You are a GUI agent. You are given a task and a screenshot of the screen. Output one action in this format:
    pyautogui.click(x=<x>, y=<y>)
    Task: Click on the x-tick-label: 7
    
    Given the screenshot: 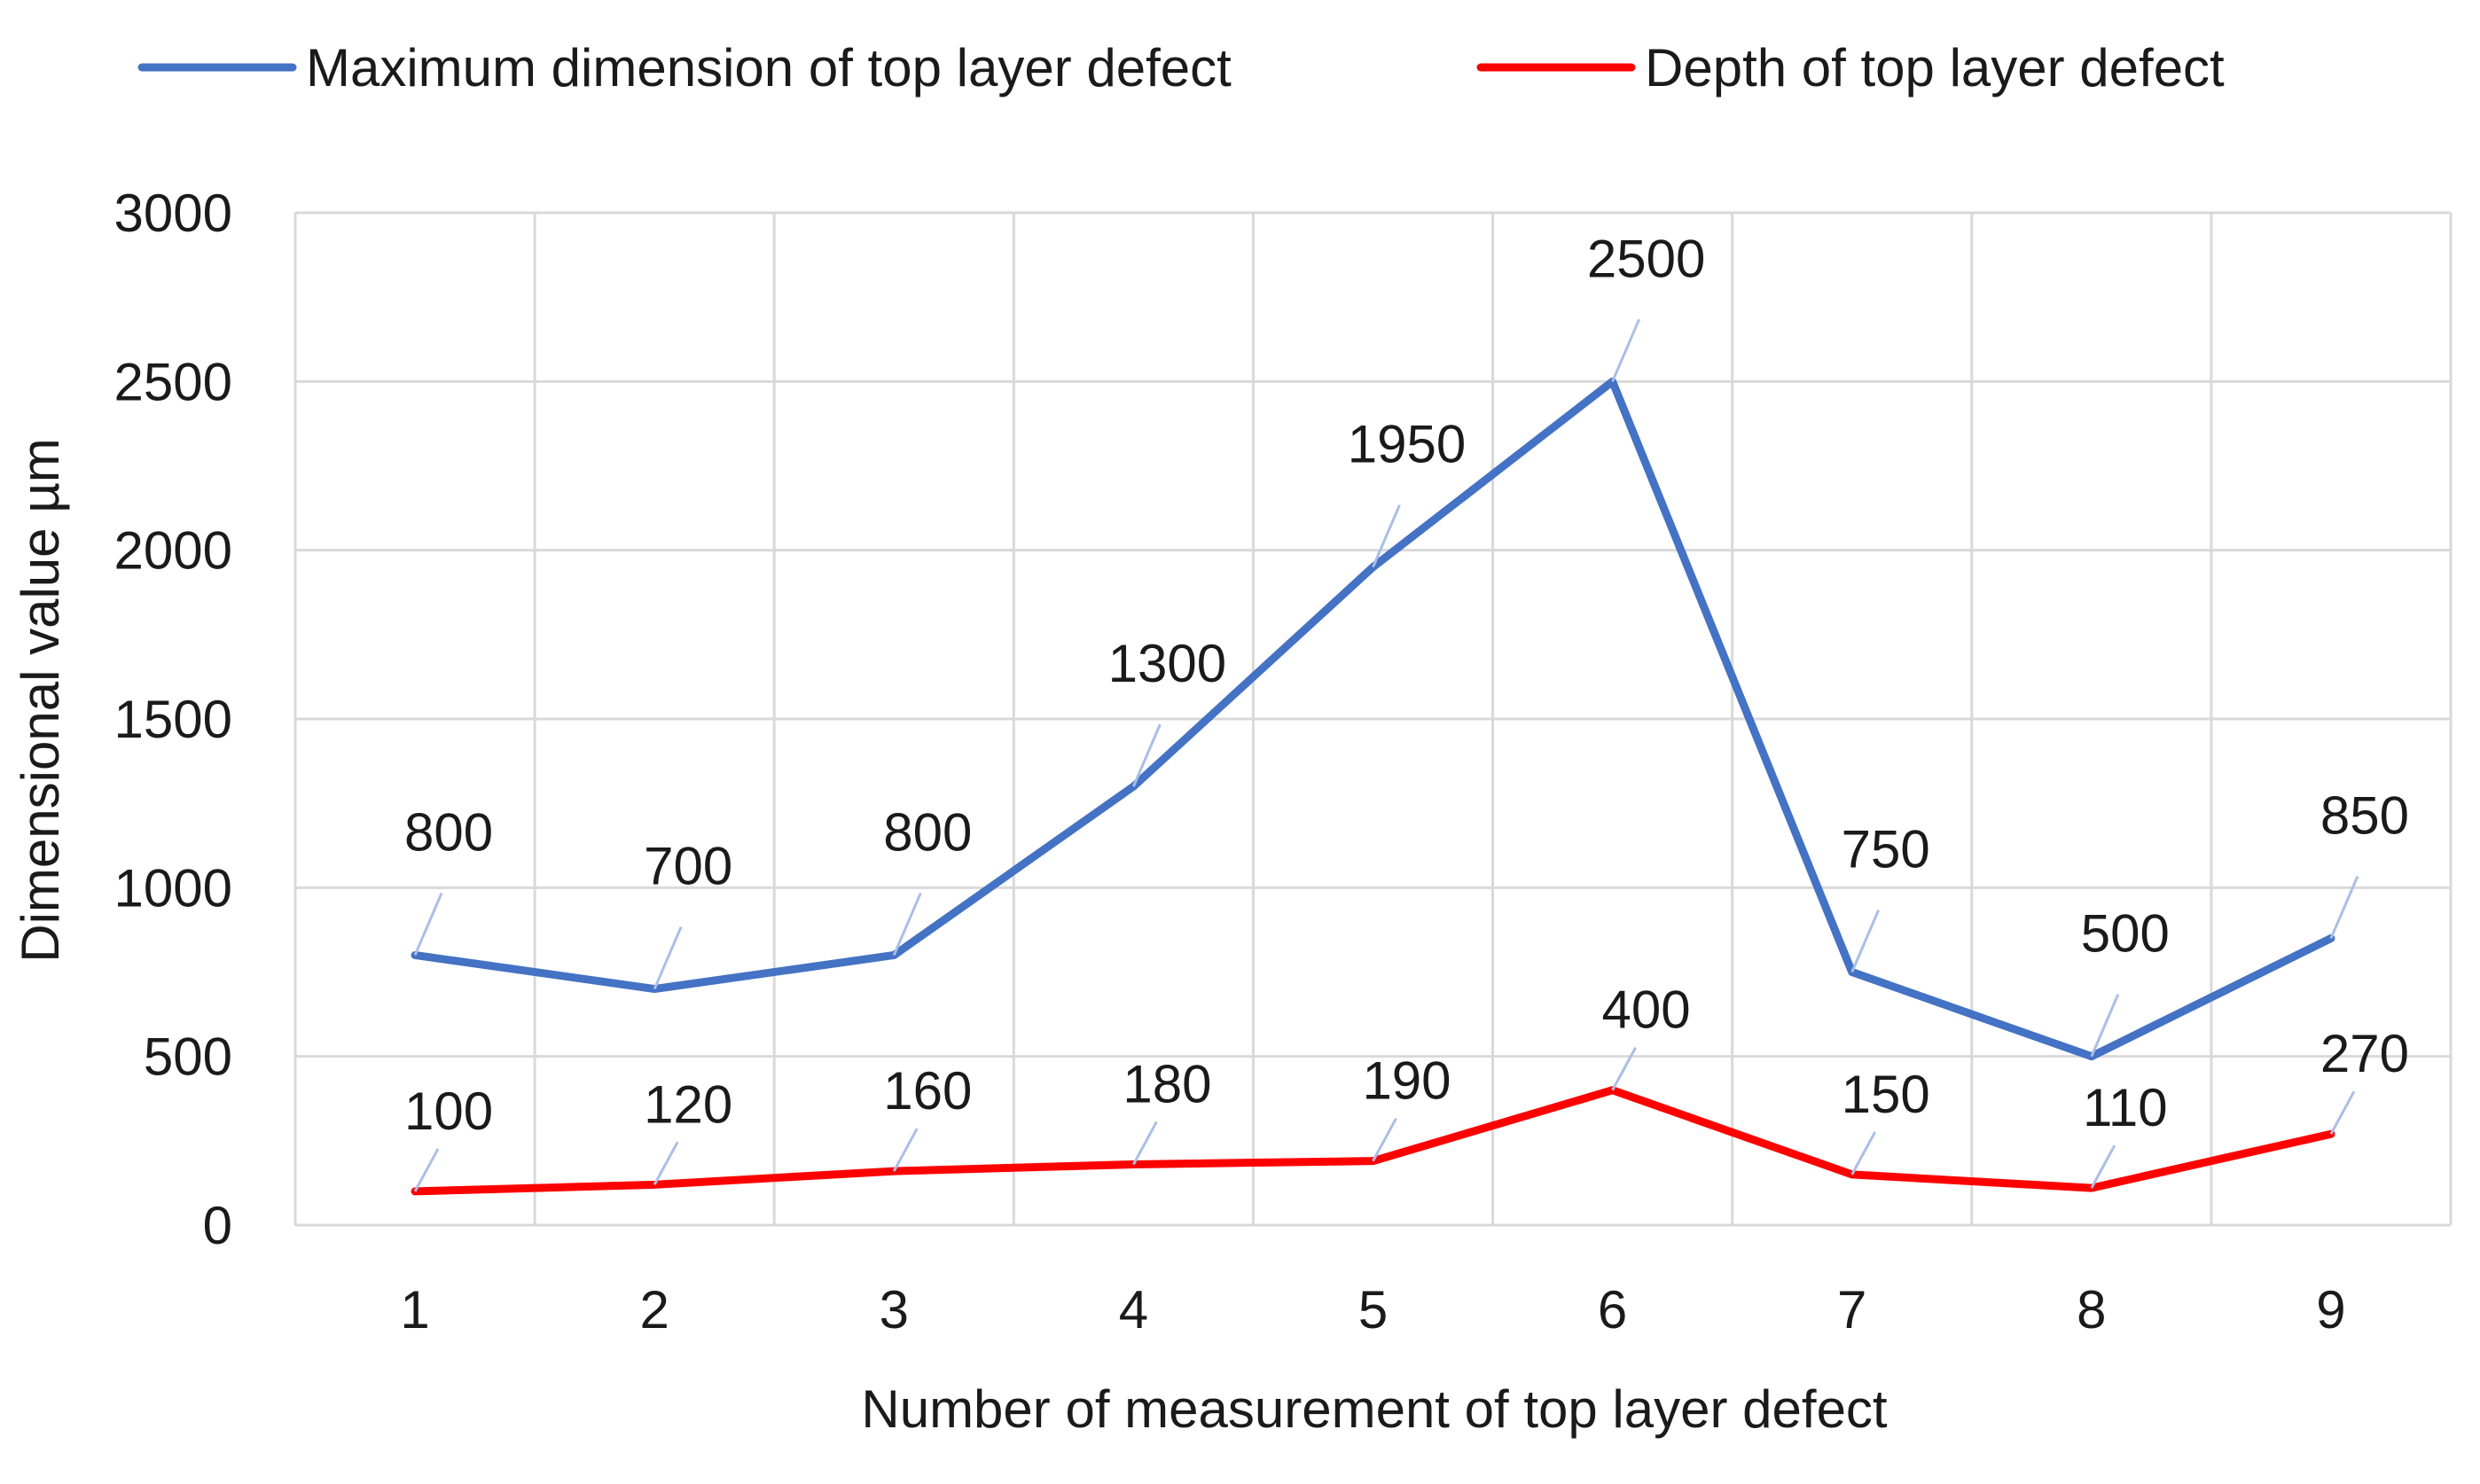 What is the action you would take?
    pyautogui.click(x=1852, y=1310)
    